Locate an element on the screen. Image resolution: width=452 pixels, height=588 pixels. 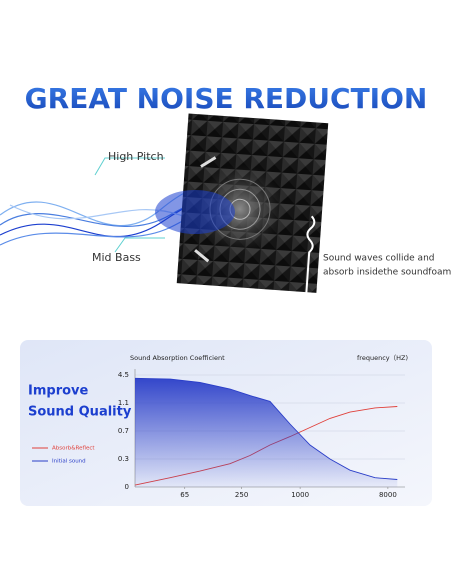
callout-label: Mid Bass is located at coordinates (116, 257).